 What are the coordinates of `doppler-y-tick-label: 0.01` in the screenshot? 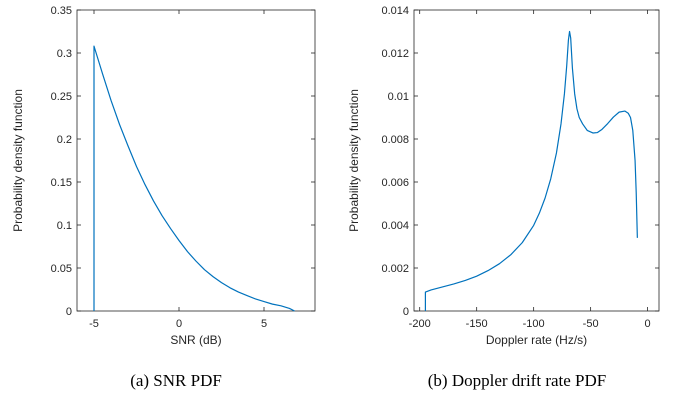 It's located at (398, 97).